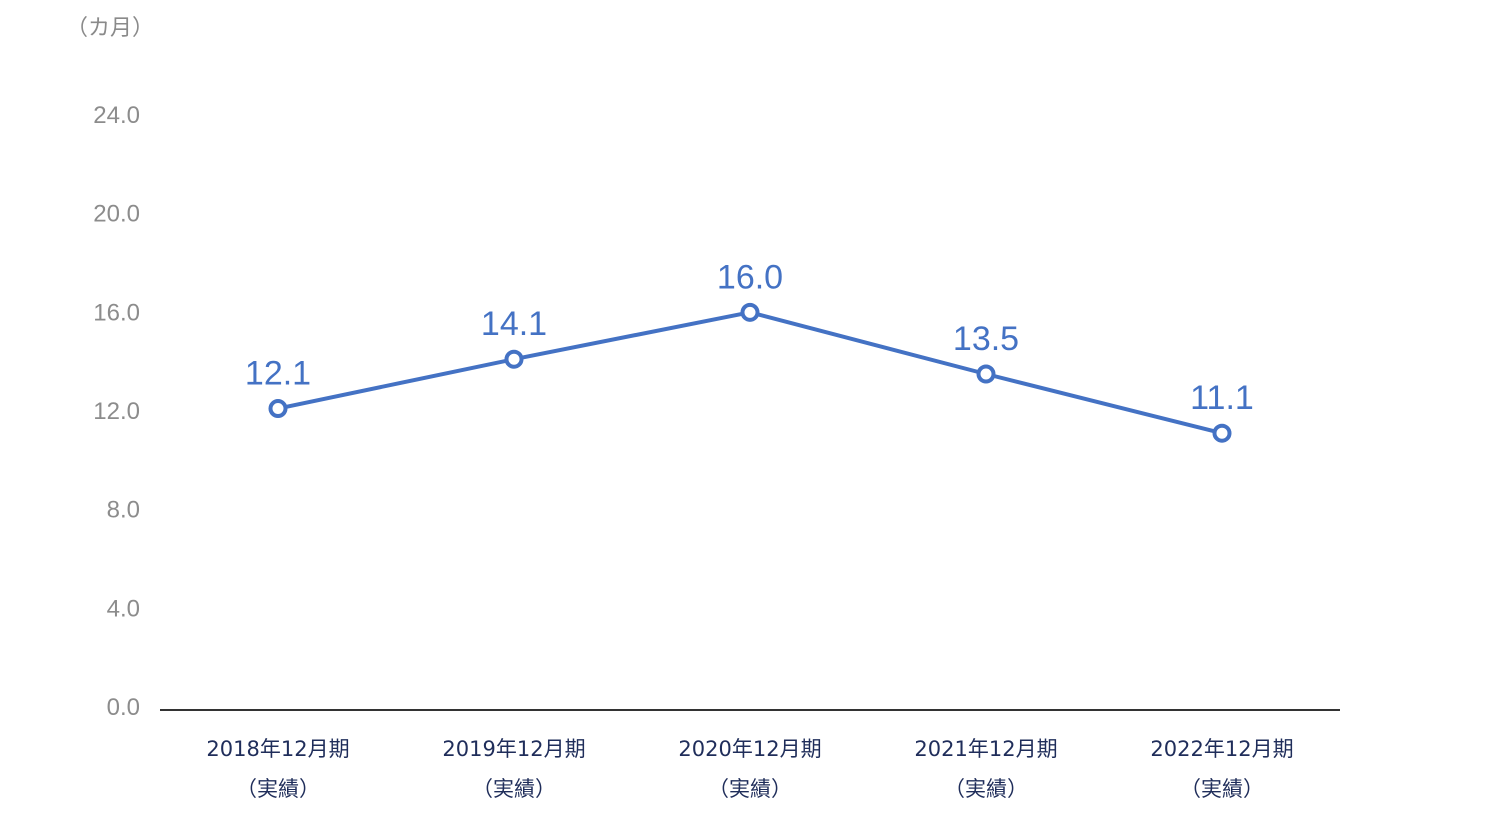  I want to click on series-line, so click(750, 373).